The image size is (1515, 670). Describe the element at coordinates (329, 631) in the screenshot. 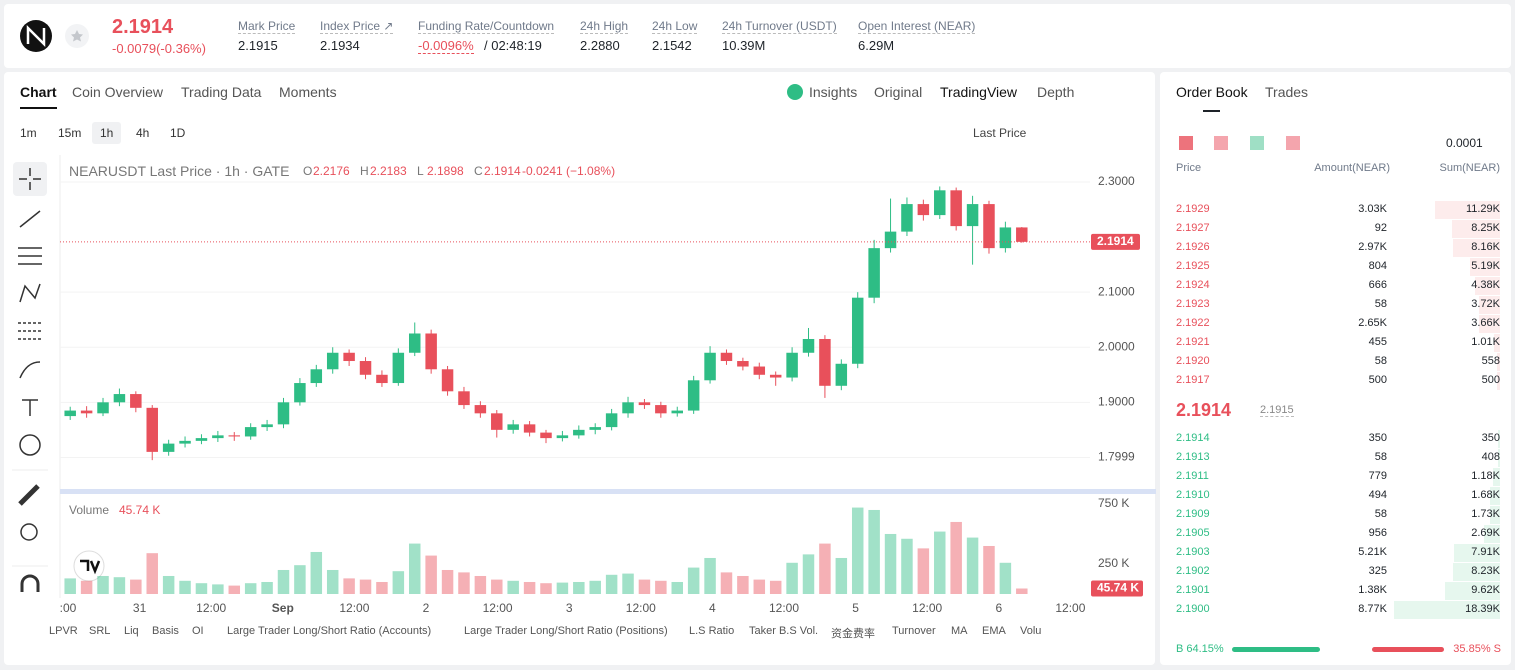

I see `indicator: Large Trader Long/Short Ratio (Accounts)` at that location.